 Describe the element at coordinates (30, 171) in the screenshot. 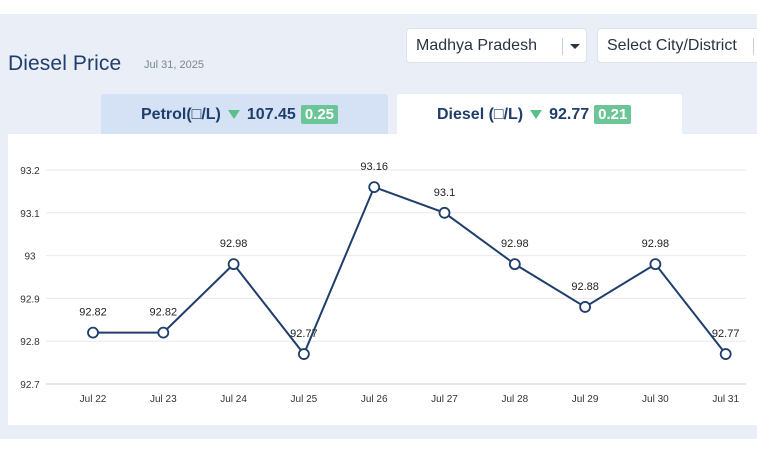

I see `y-tick-label: 93.2` at that location.